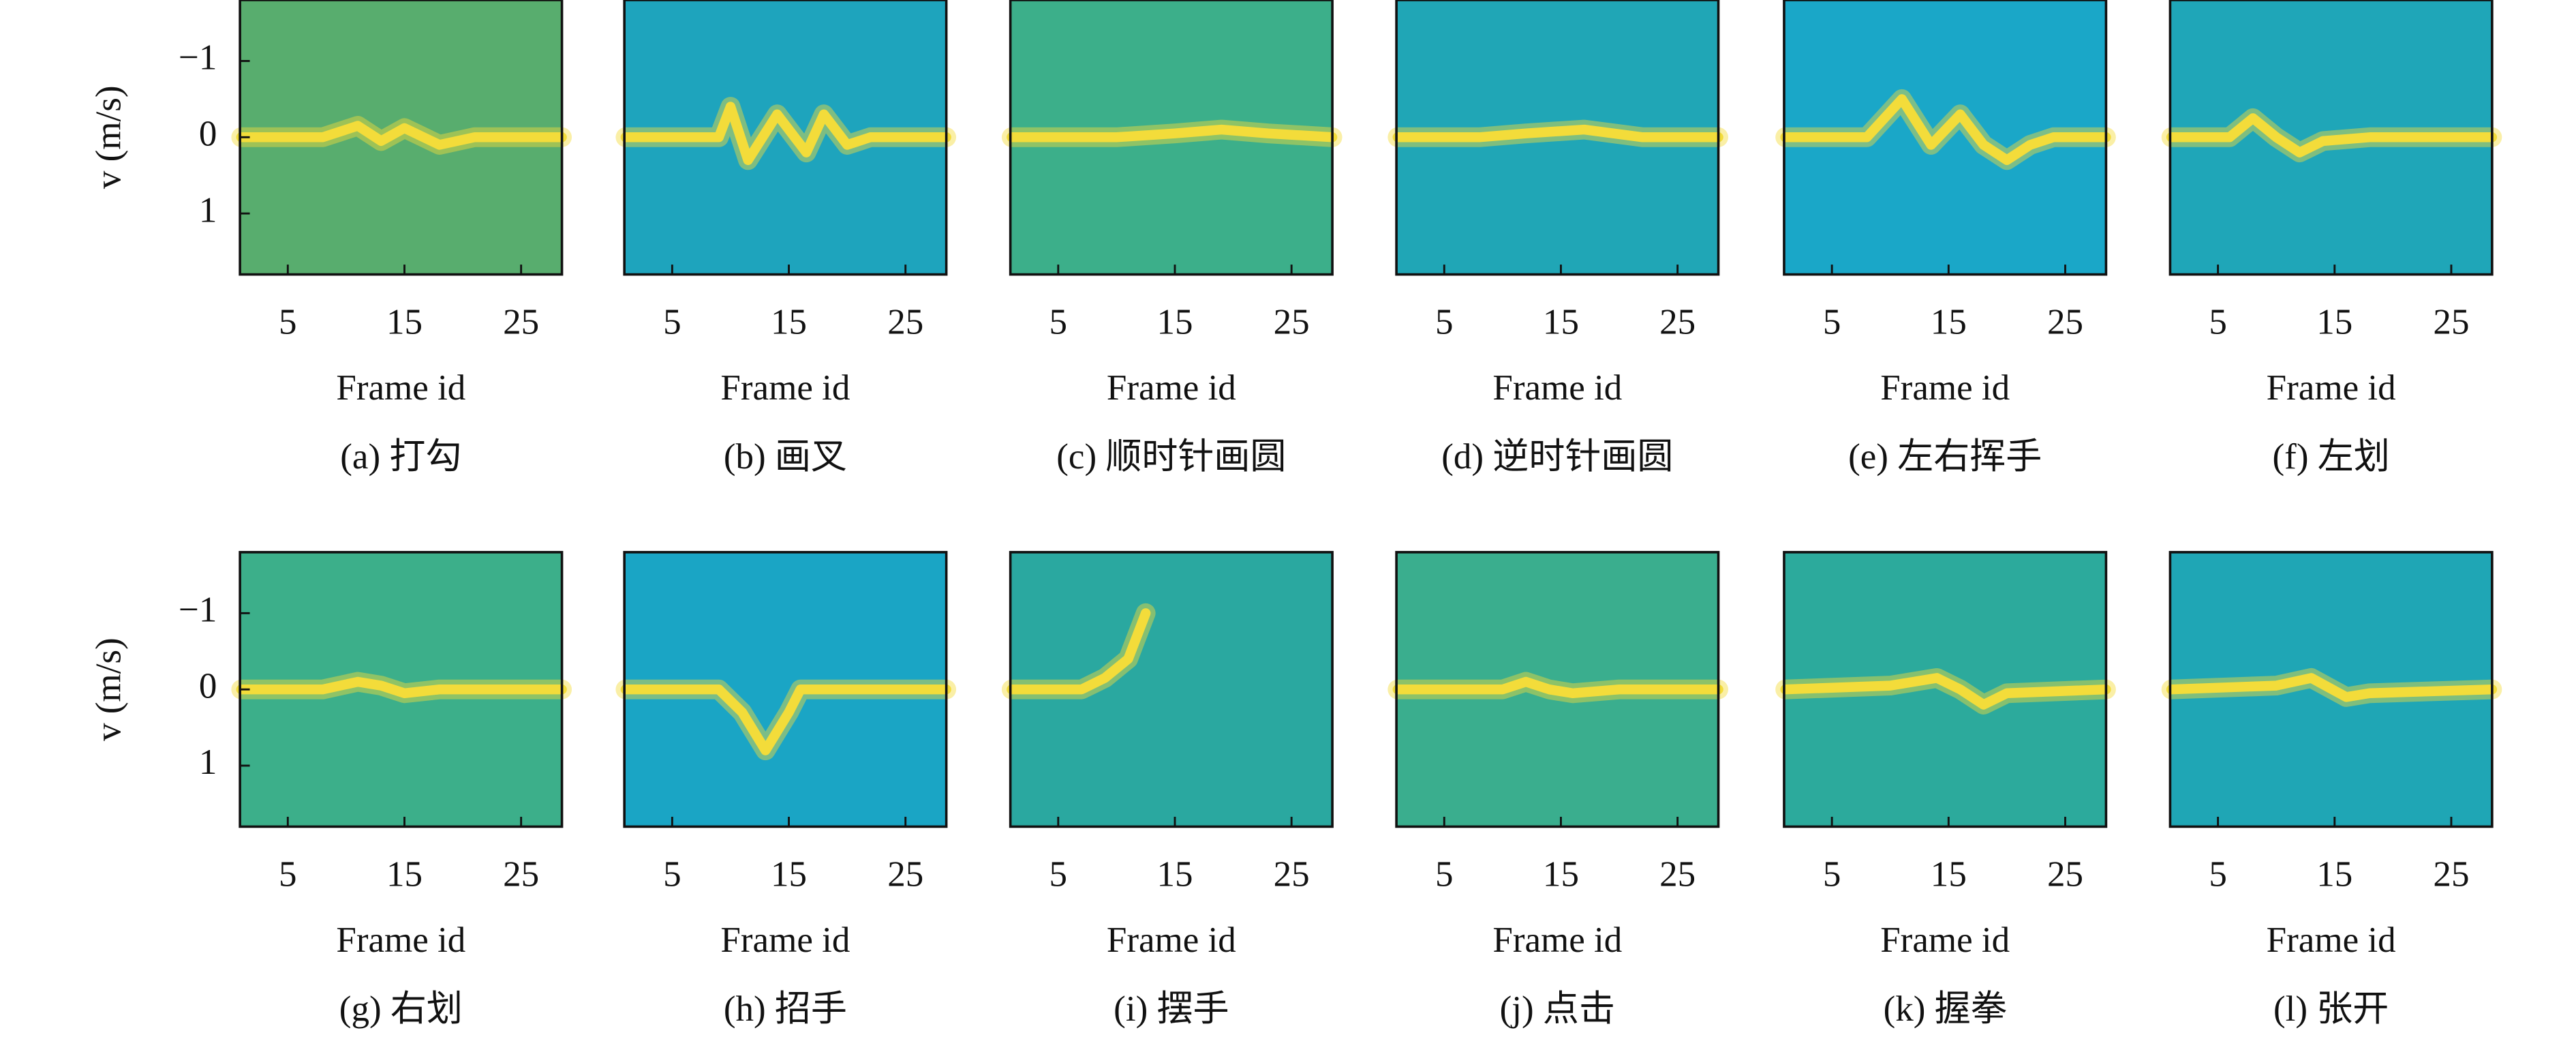 Image resolution: width=2576 pixels, height=1037 pixels. Describe the element at coordinates (785, 457) in the screenshot. I see `panel-caption: (b) 画叉` at that location.